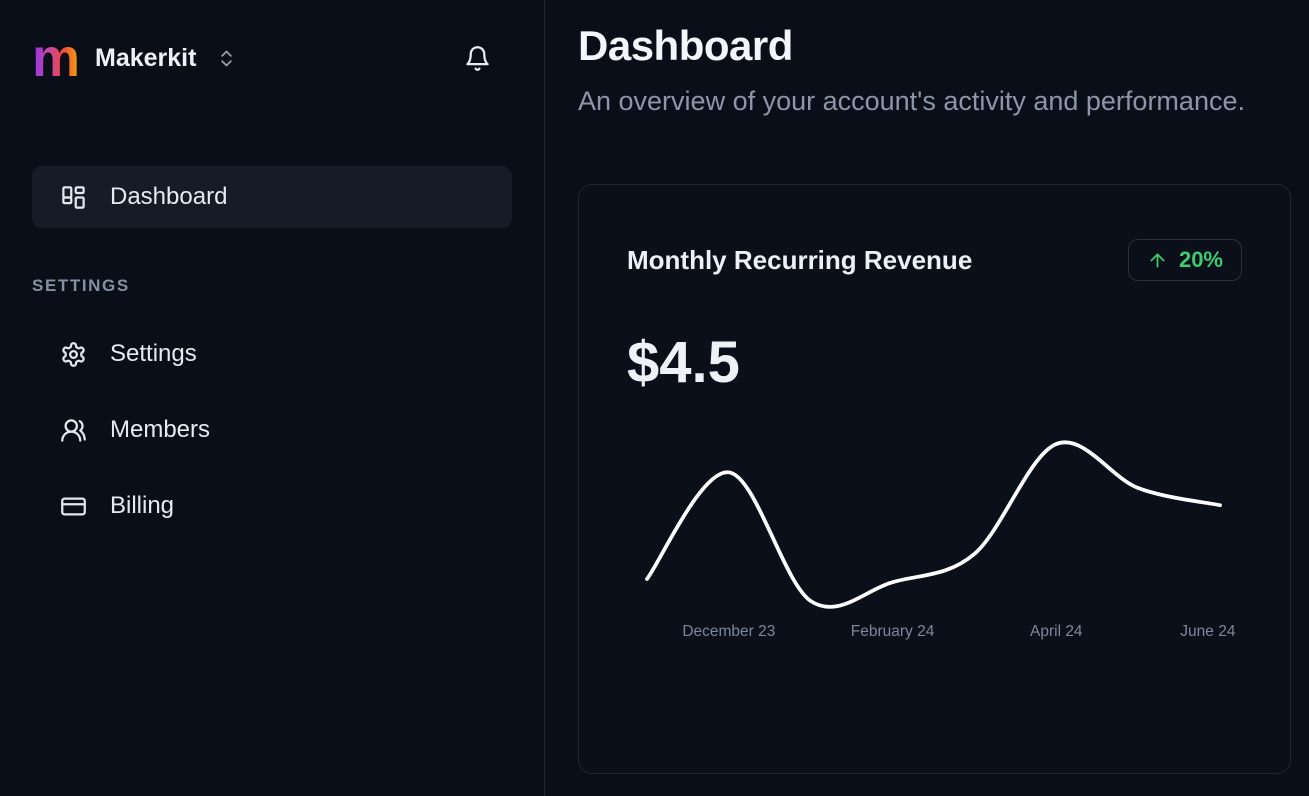  What do you see at coordinates (1157, 260) in the screenshot?
I see `arrow-up-icon` at bounding box center [1157, 260].